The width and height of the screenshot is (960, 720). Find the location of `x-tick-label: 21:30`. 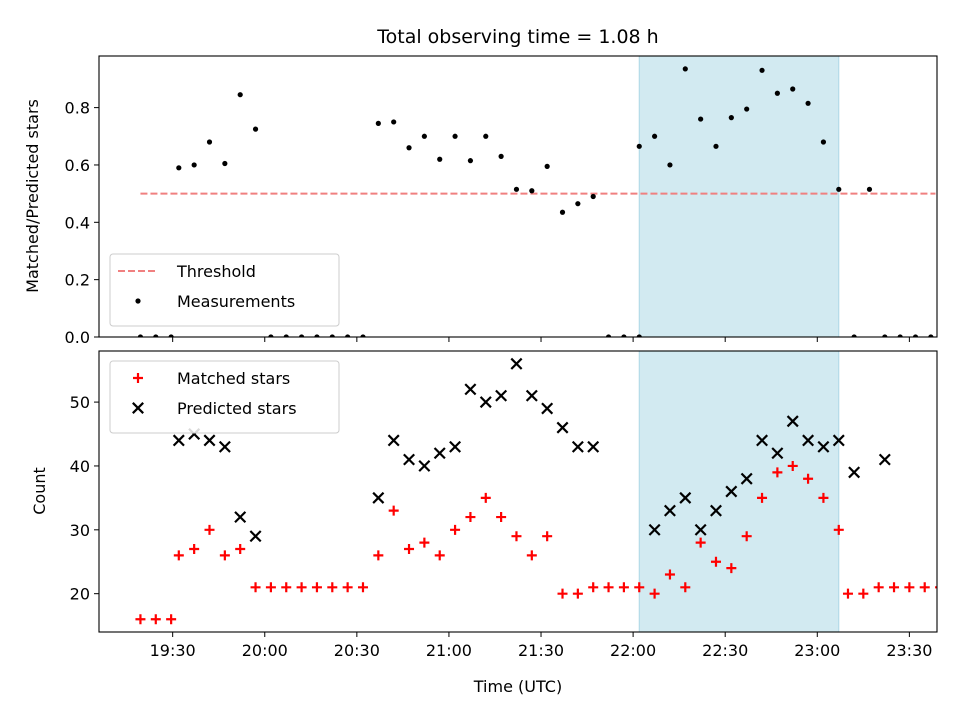

x-tick-label: 21:30 is located at coordinates (541, 650).